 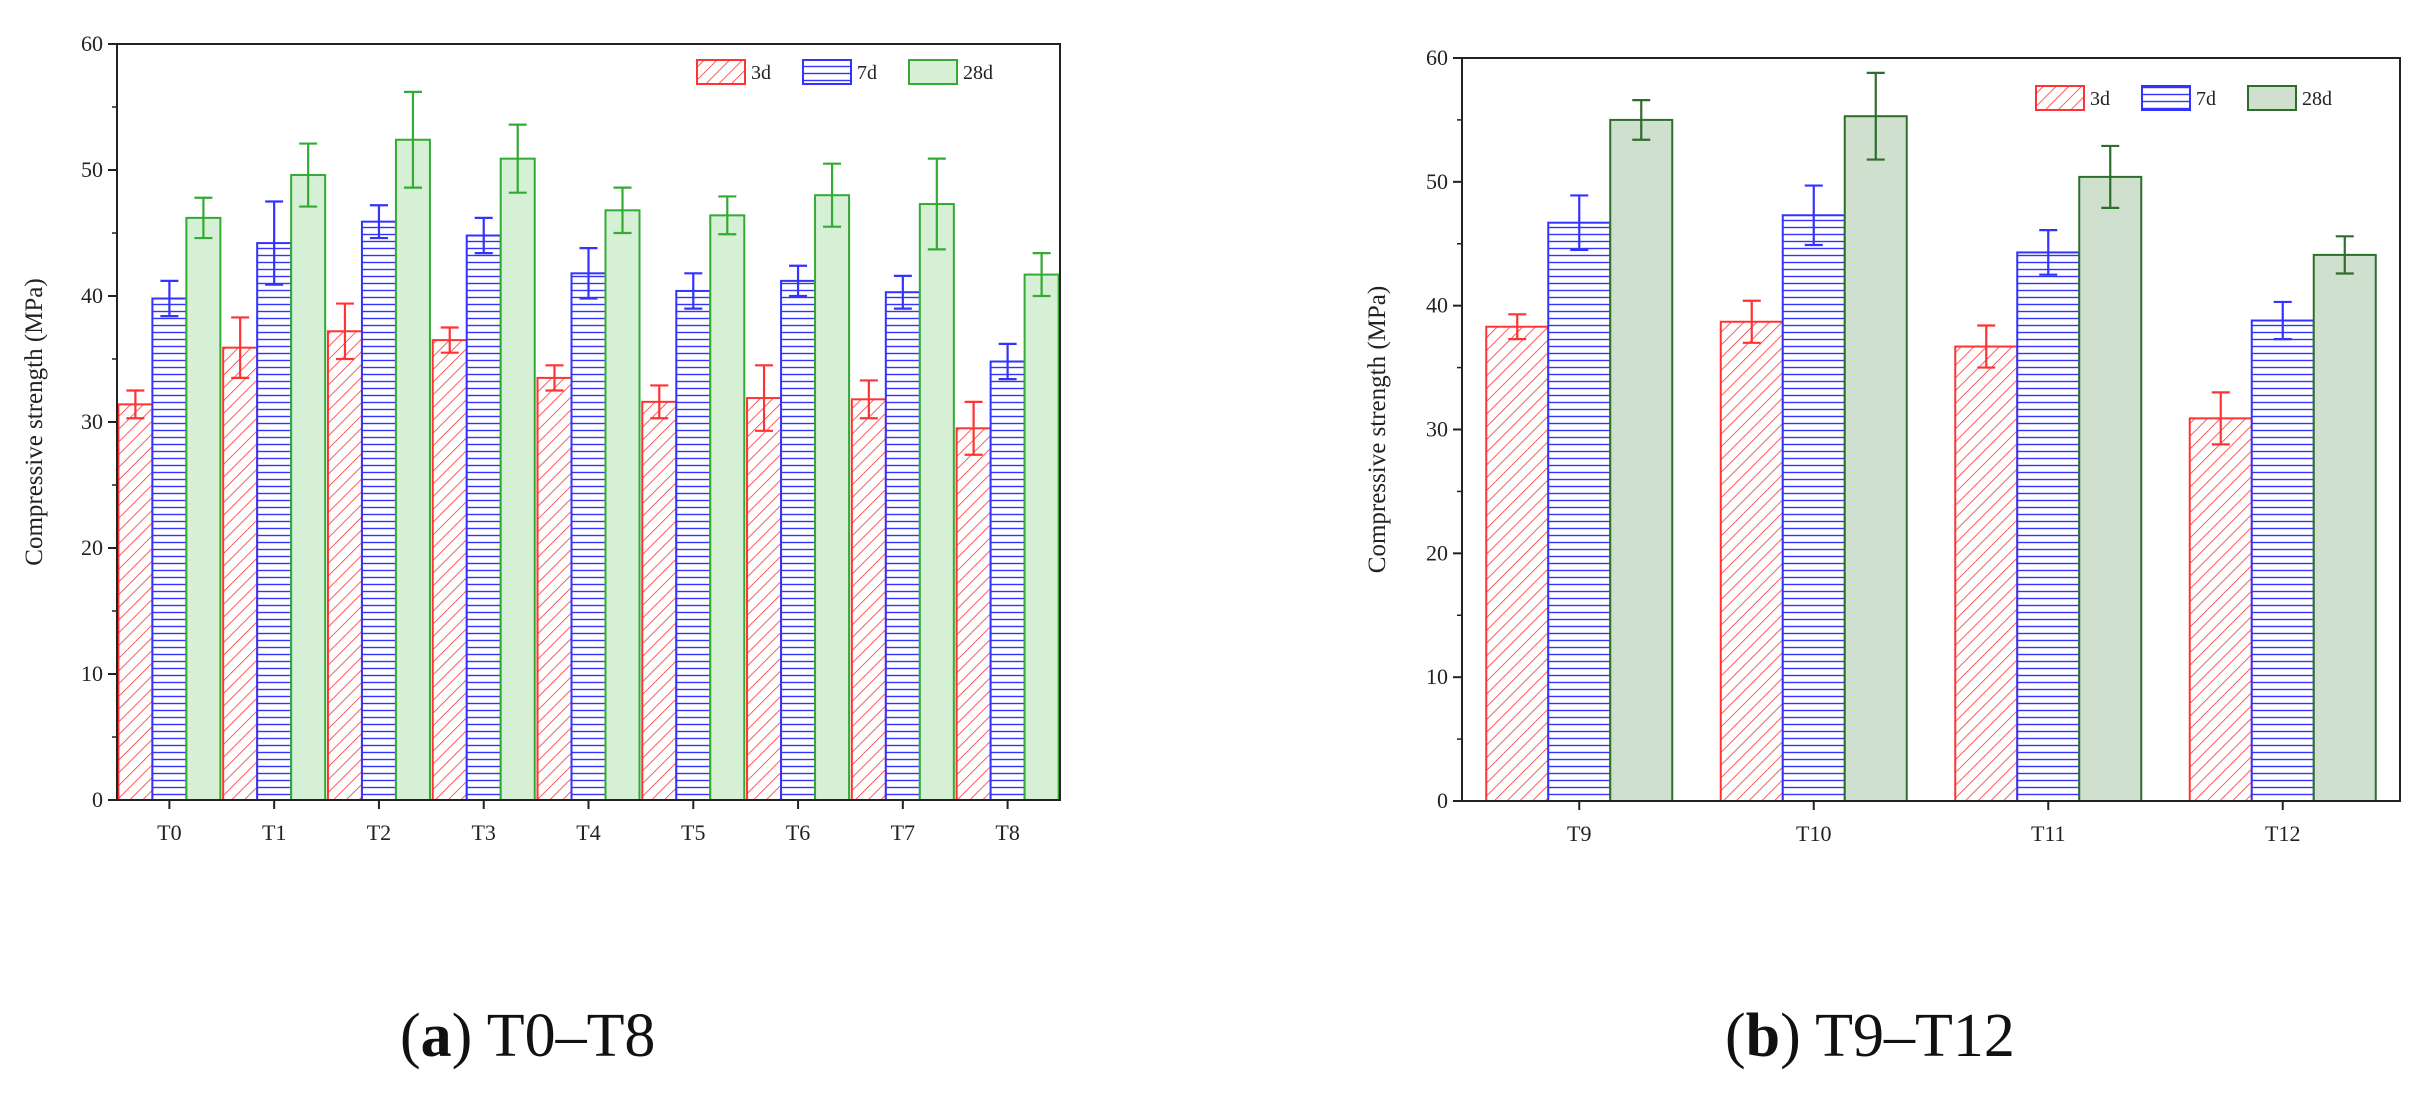 I want to click on y-tick-label-40: 40, so click(x=1437, y=305).